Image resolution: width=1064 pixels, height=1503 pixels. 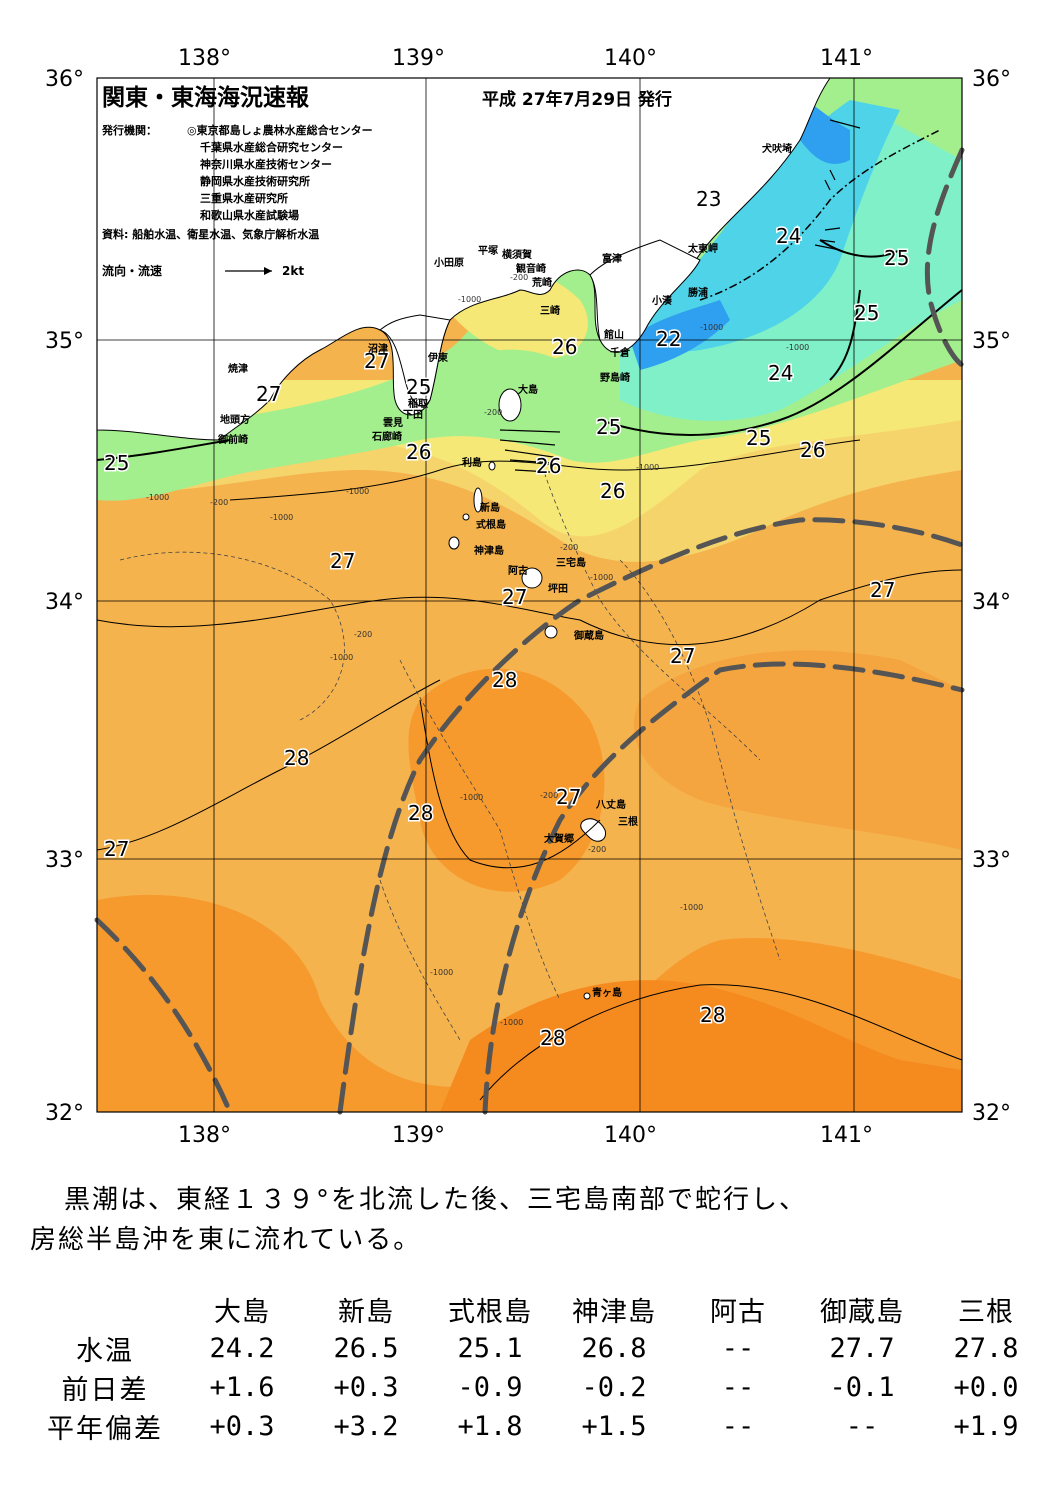 I want to click on lon-label-bottom: 140°, so click(x=630, y=1135).